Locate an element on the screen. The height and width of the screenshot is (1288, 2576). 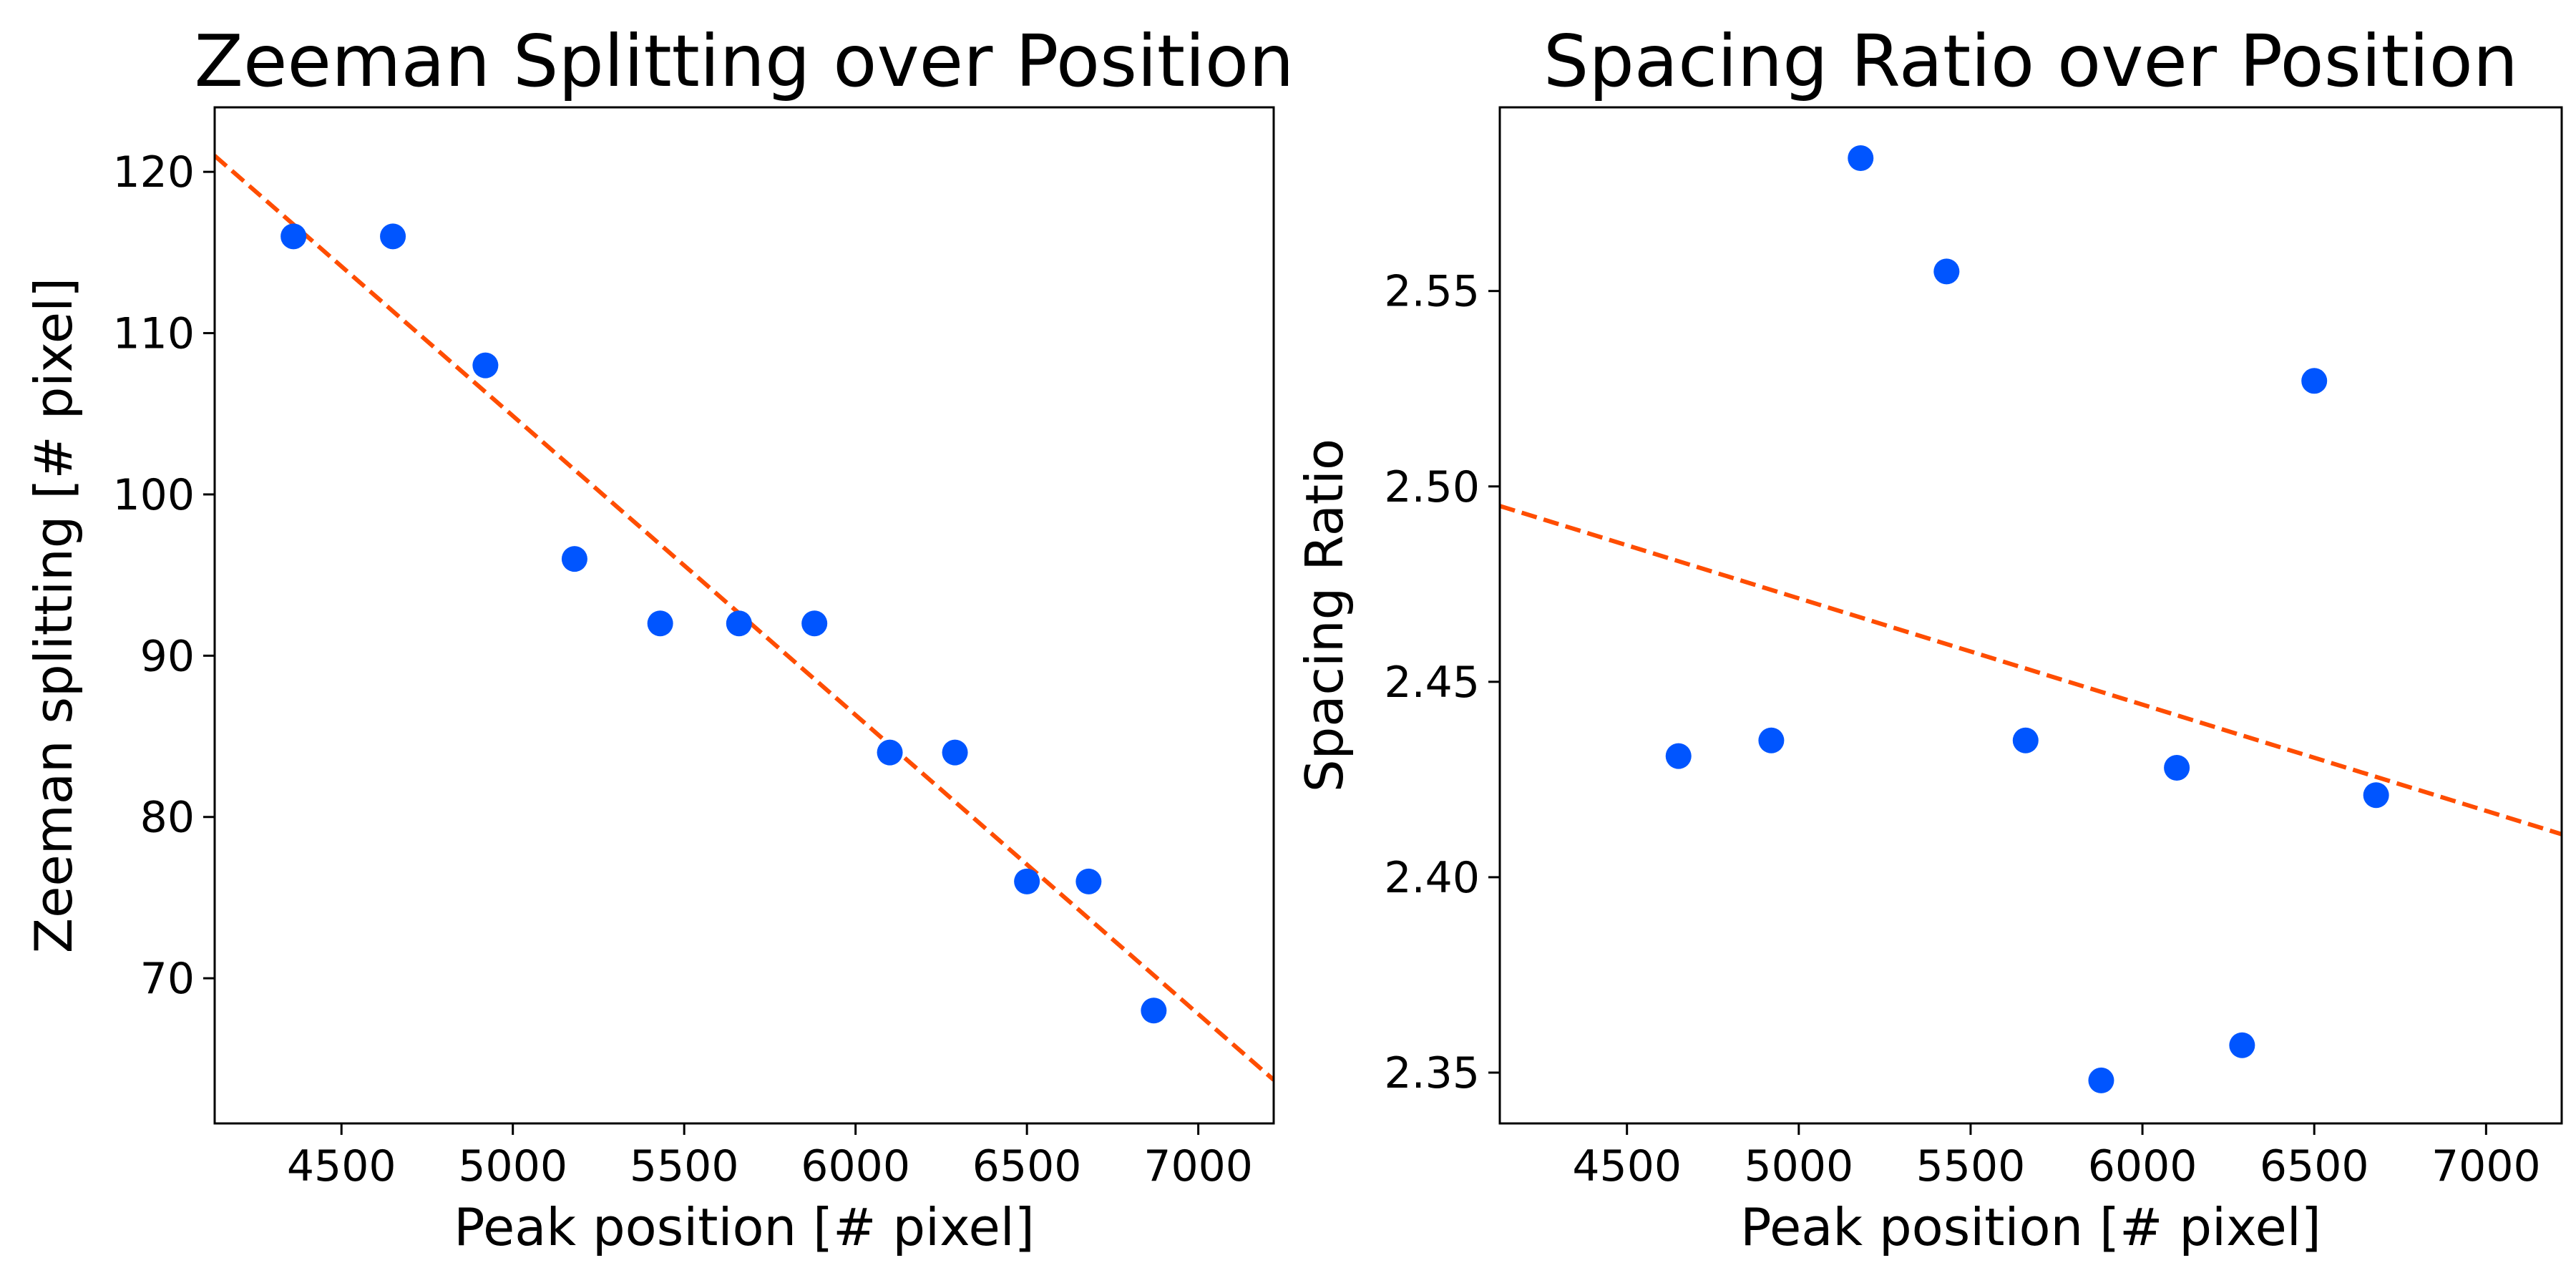
chart-title: Spacing Ratio over Position is located at coordinates (2030, 61).